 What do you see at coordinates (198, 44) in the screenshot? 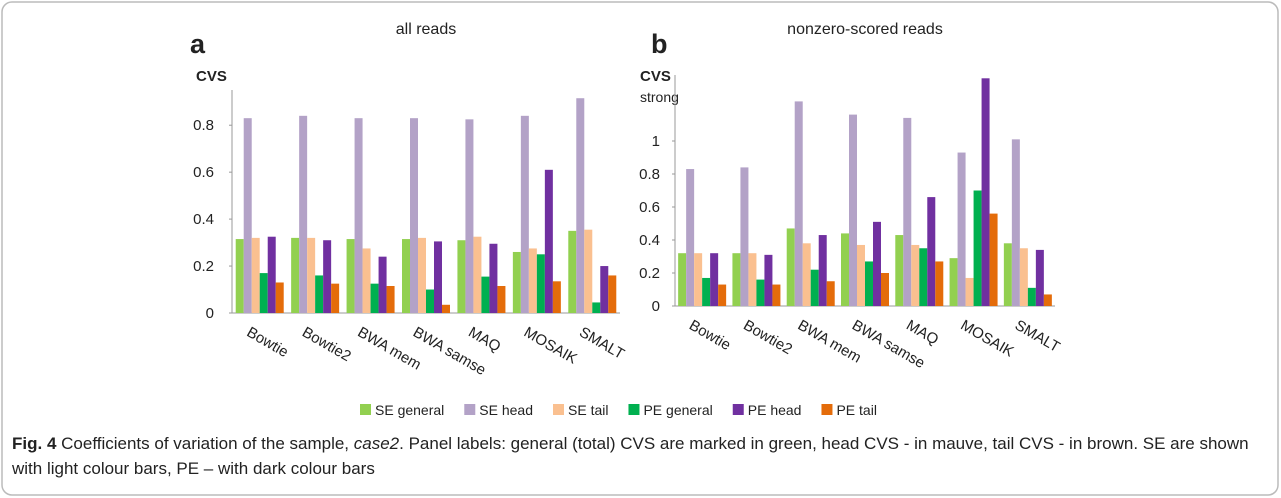
I see `panel-label: a` at bounding box center [198, 44].